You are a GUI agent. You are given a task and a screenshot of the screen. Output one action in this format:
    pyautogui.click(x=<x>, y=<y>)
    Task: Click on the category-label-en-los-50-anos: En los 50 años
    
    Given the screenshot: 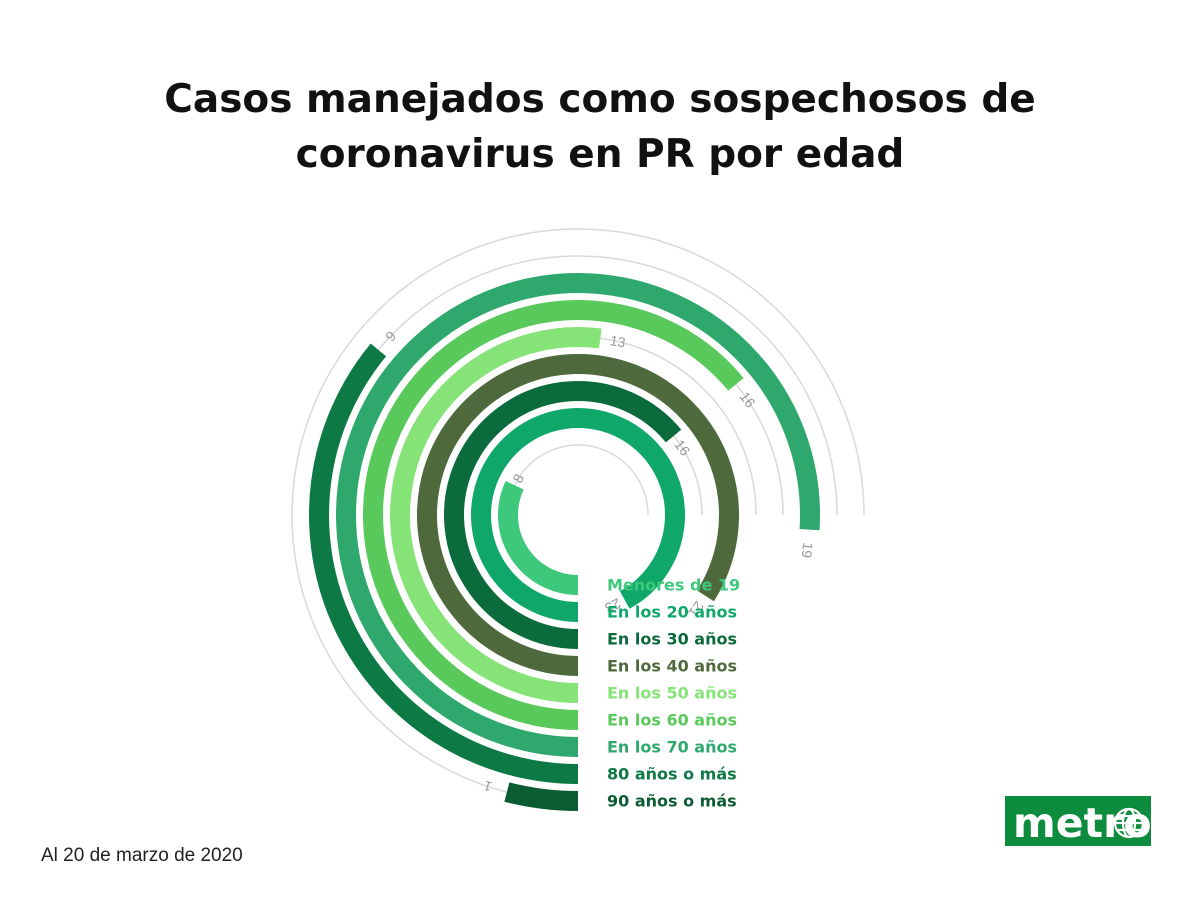 What is the action you would take?
    pyautogui.click(x=672, y=693)
    